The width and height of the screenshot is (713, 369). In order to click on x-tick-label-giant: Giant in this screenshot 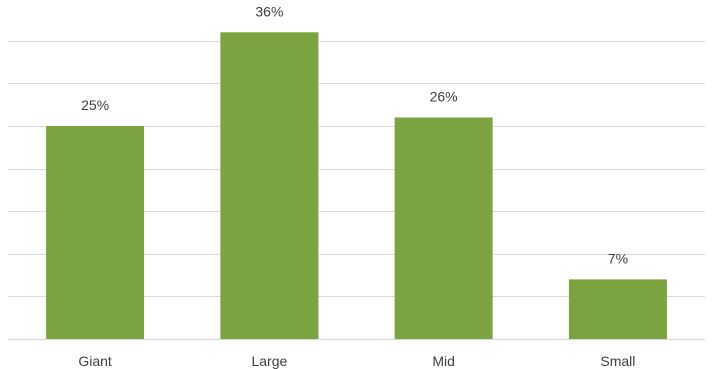, I will do `click(95, 361)`.